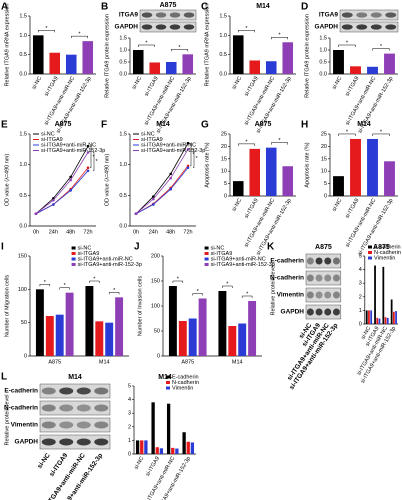 The image size is (402, 500). Describe the element at coordinates (7, 306) in the screenshot. I see `y-axis-label: Number of Migration cells` at that location.